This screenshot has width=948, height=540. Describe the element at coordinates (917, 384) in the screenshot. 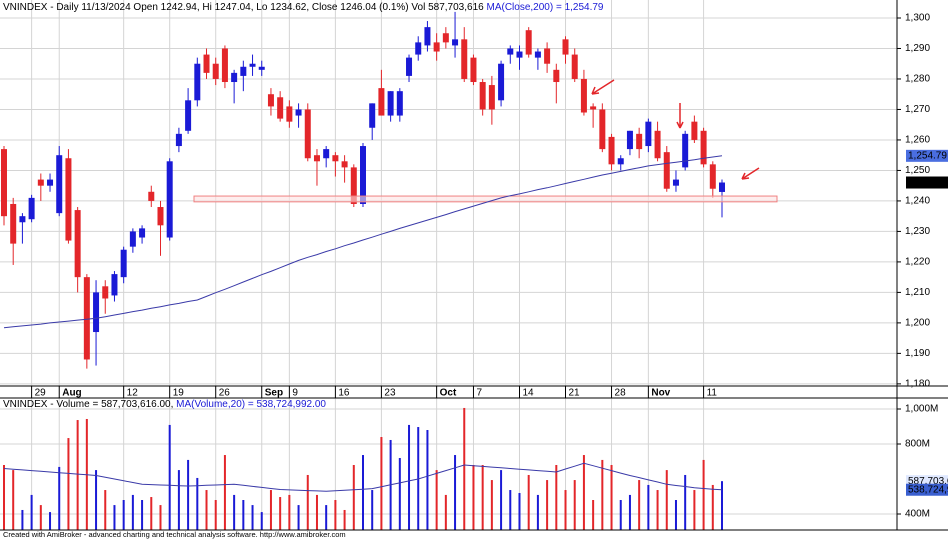

I see `y-tick-label: 1,180` at that location.